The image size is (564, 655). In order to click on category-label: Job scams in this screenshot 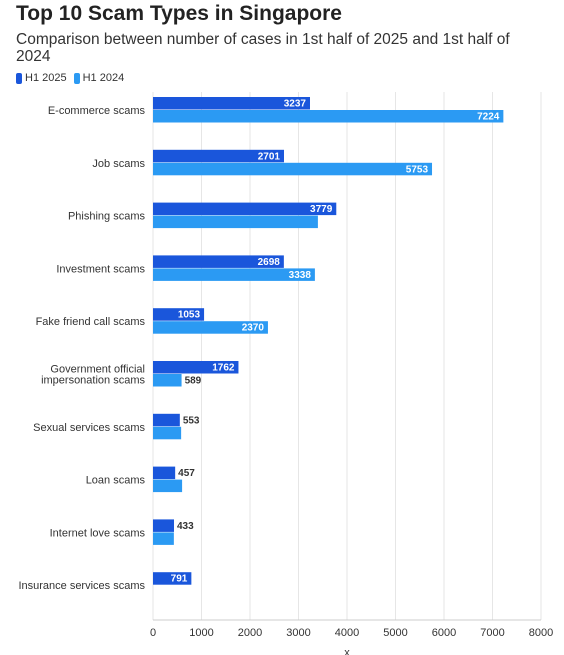, I will do `click(118, 164)`.